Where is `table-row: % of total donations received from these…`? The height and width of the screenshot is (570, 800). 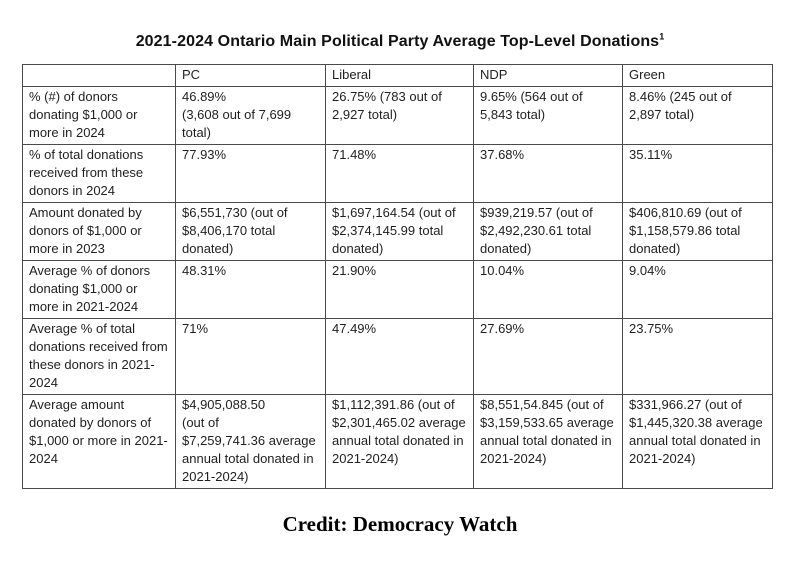 table-row: % of total donations received from these… is located at coordinates (397, 173).